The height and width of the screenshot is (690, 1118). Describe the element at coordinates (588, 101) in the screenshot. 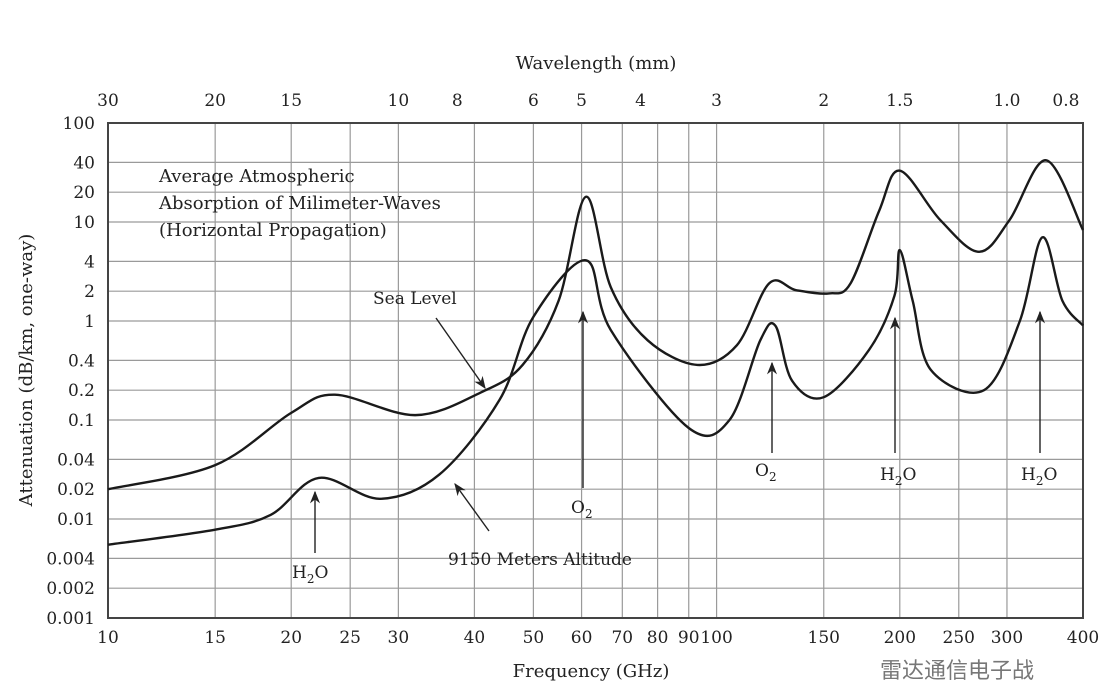

I see `top-tick-labels: 30 20 15 10 8 6 5 4 3 2 1.5 1.0 0.8` at that location.